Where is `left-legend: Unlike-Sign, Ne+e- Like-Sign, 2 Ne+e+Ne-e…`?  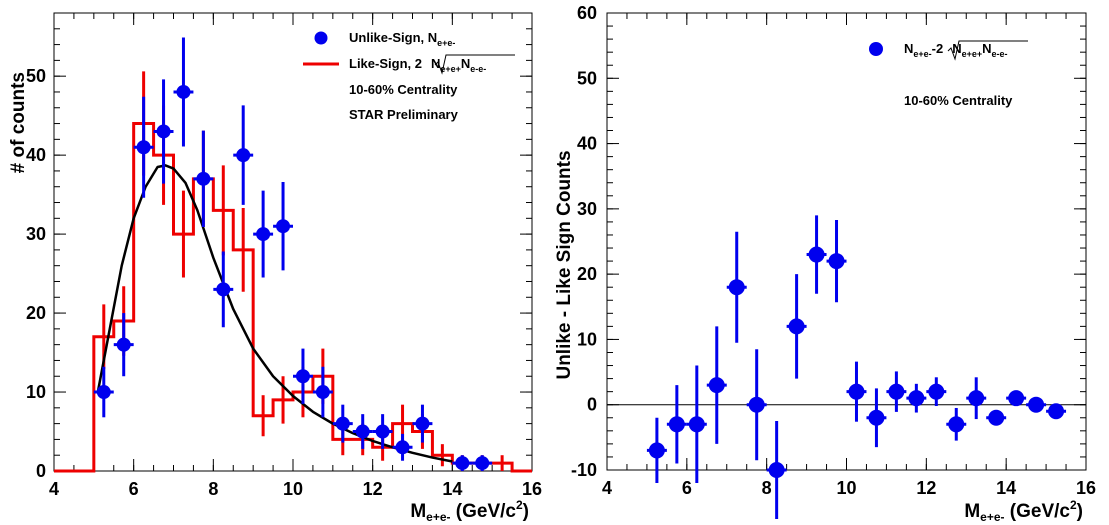
left-legend: Unlike-Sign, Ne+e- Like-Sign, 2 Ne+e+Ne-e… is located at coordinates (409, 76).